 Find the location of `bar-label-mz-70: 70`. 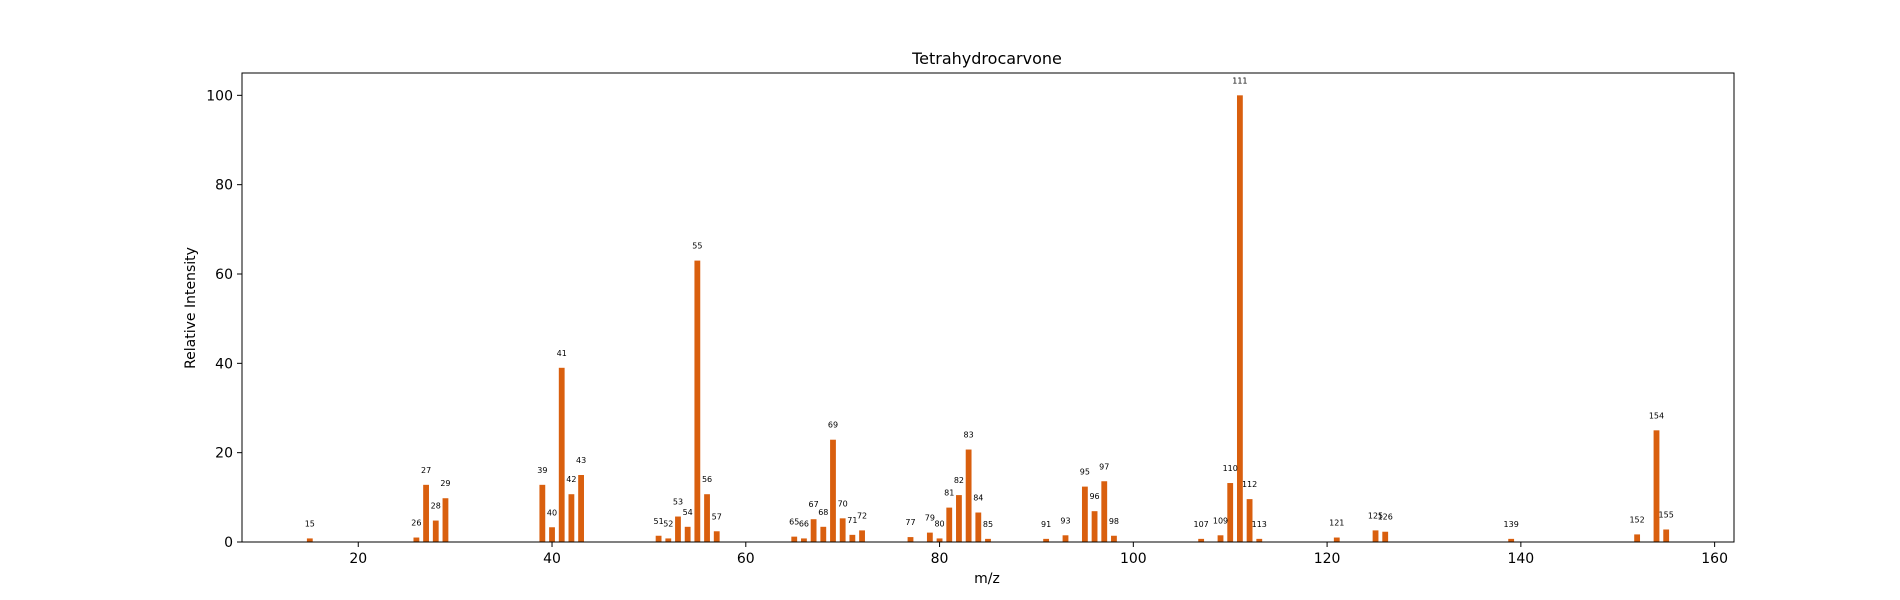

bar-label-mz-70: 70 is located at coordinates (843, 503).